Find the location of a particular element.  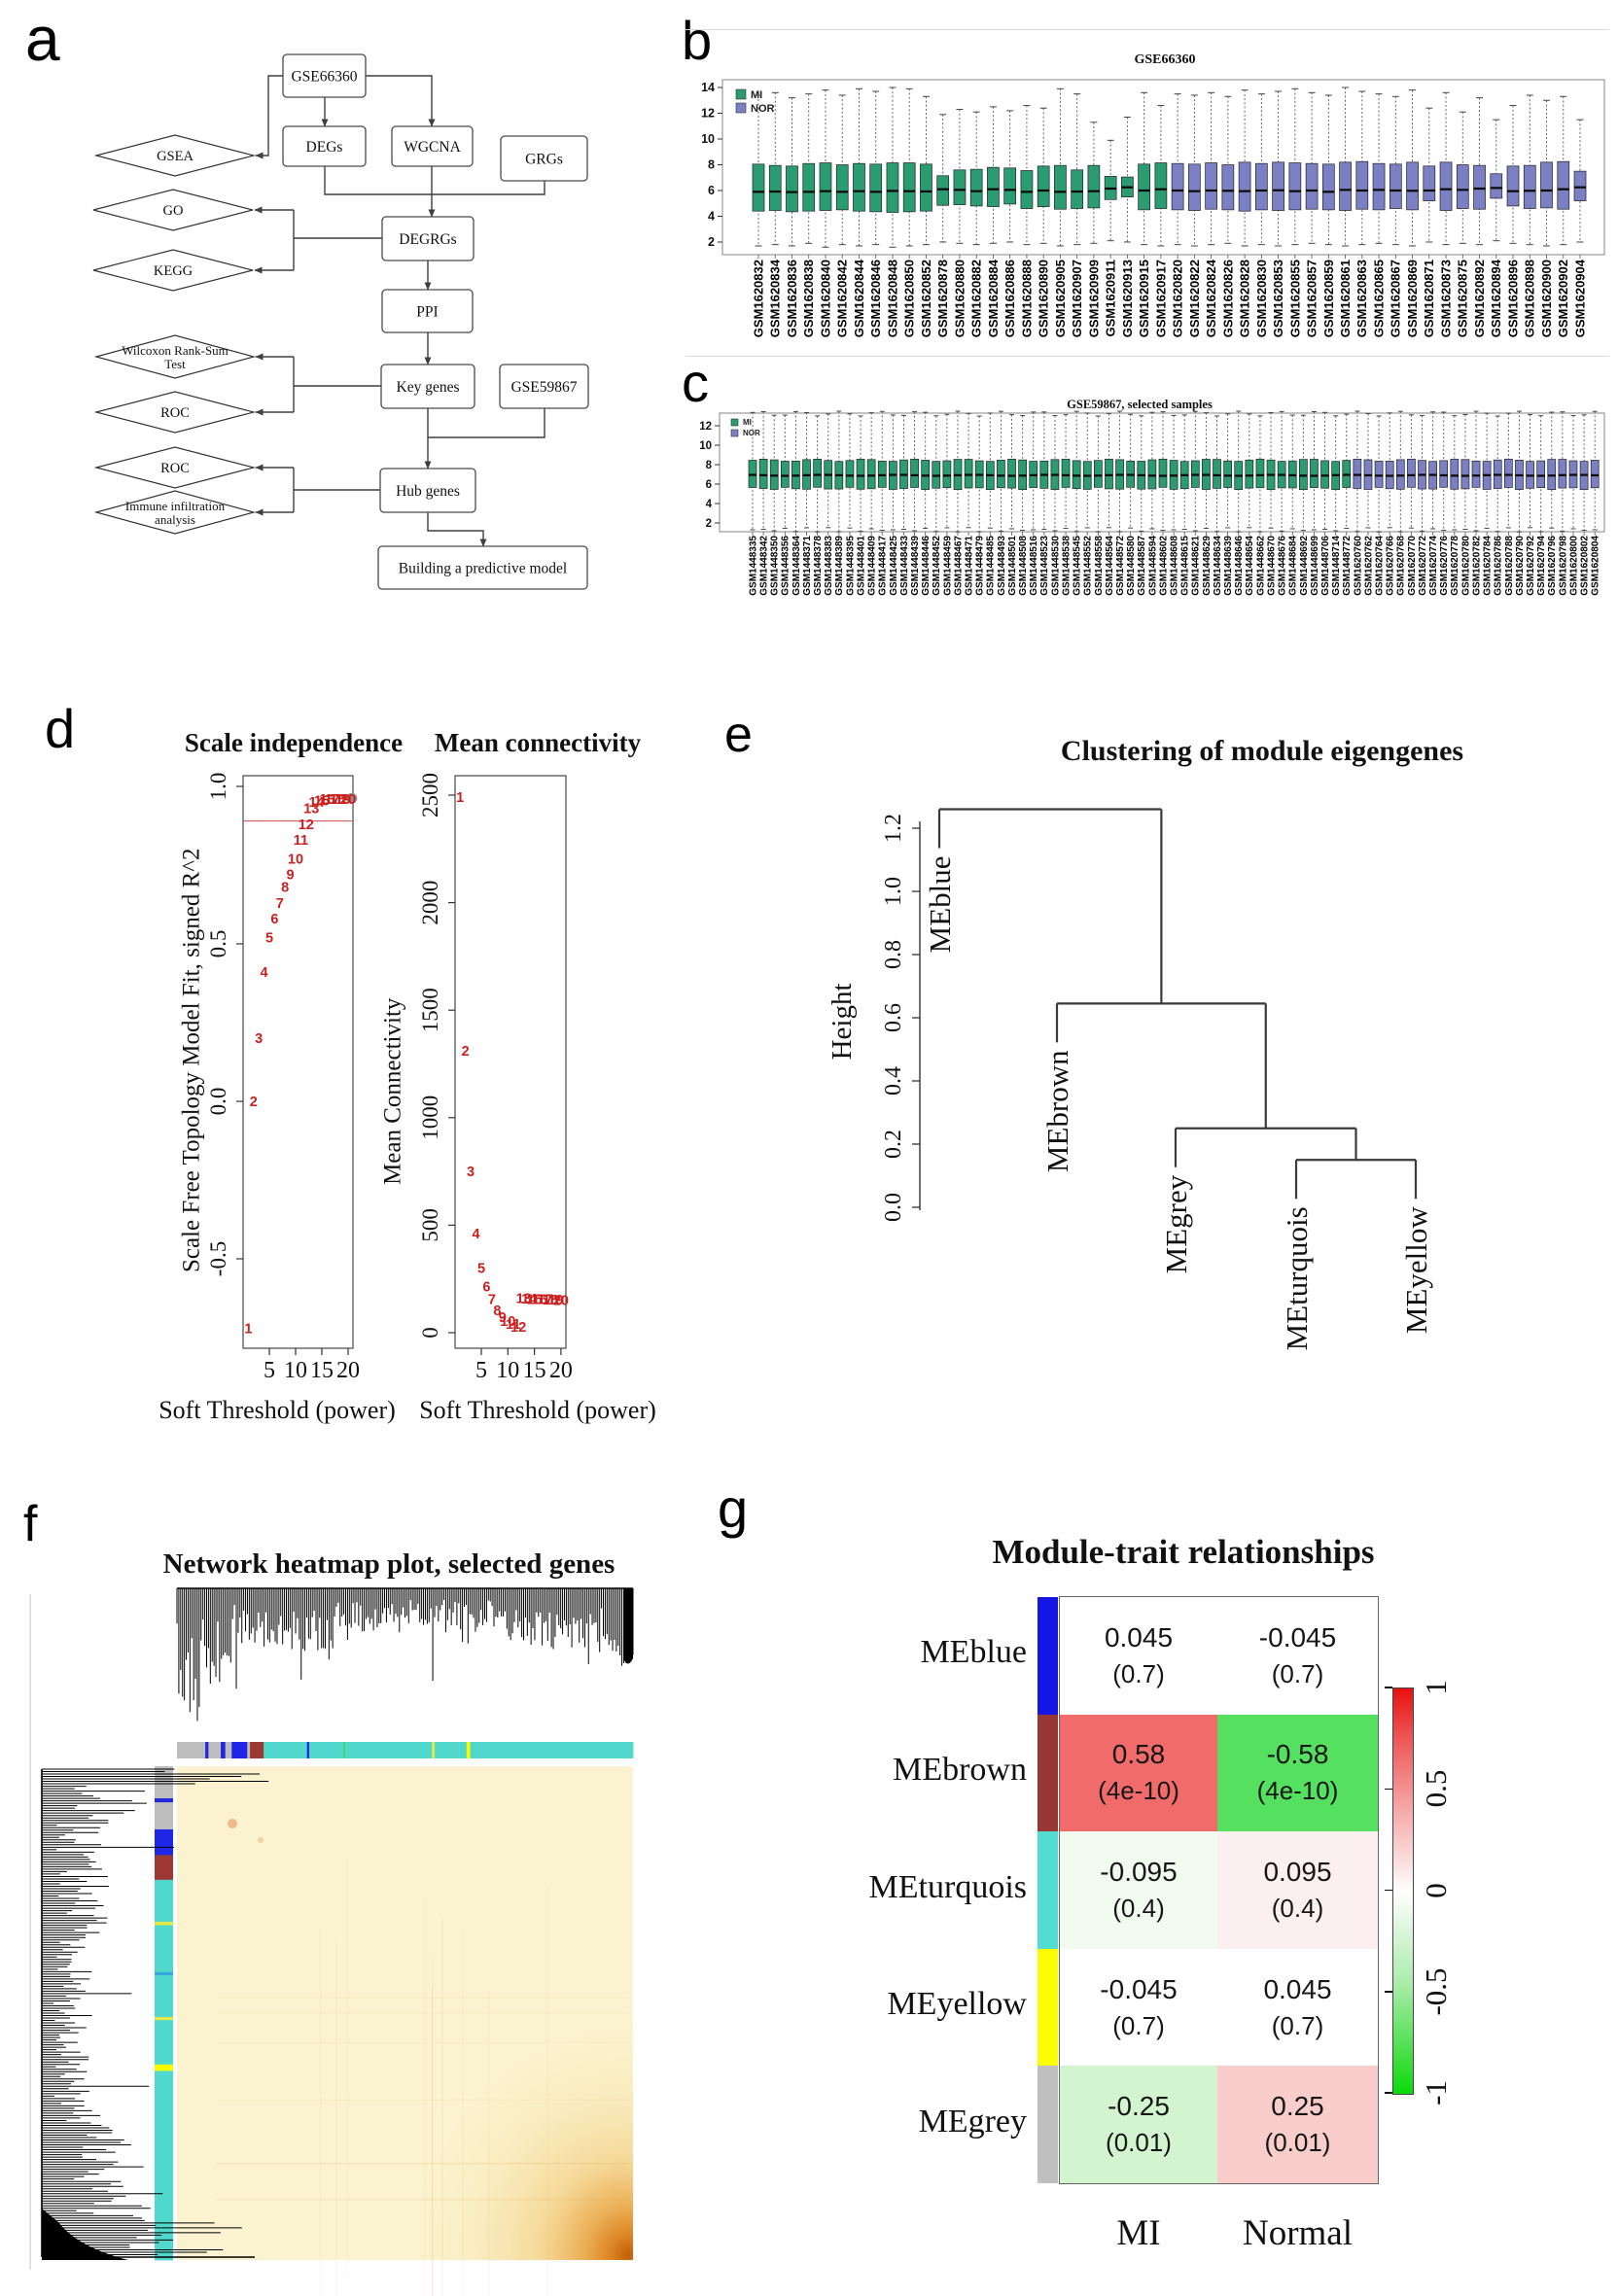

box-sample: GSM1620900 is located at coordinates (1546, 218).